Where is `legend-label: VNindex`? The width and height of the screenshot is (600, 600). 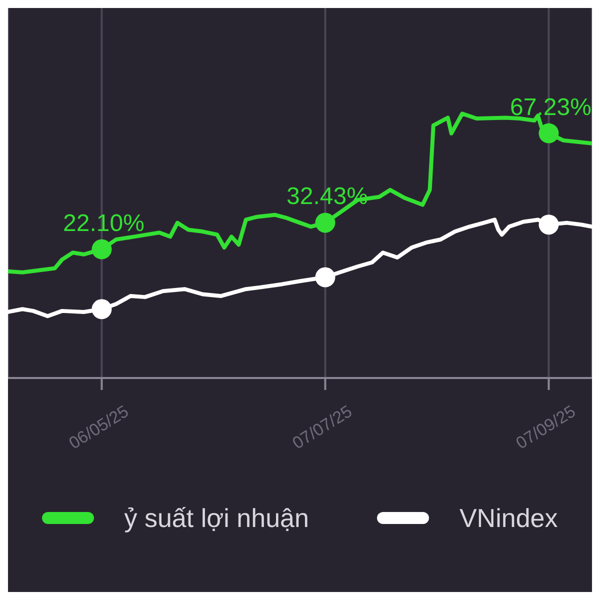 legend-label: VNindex is located at coordinates (508, 518).